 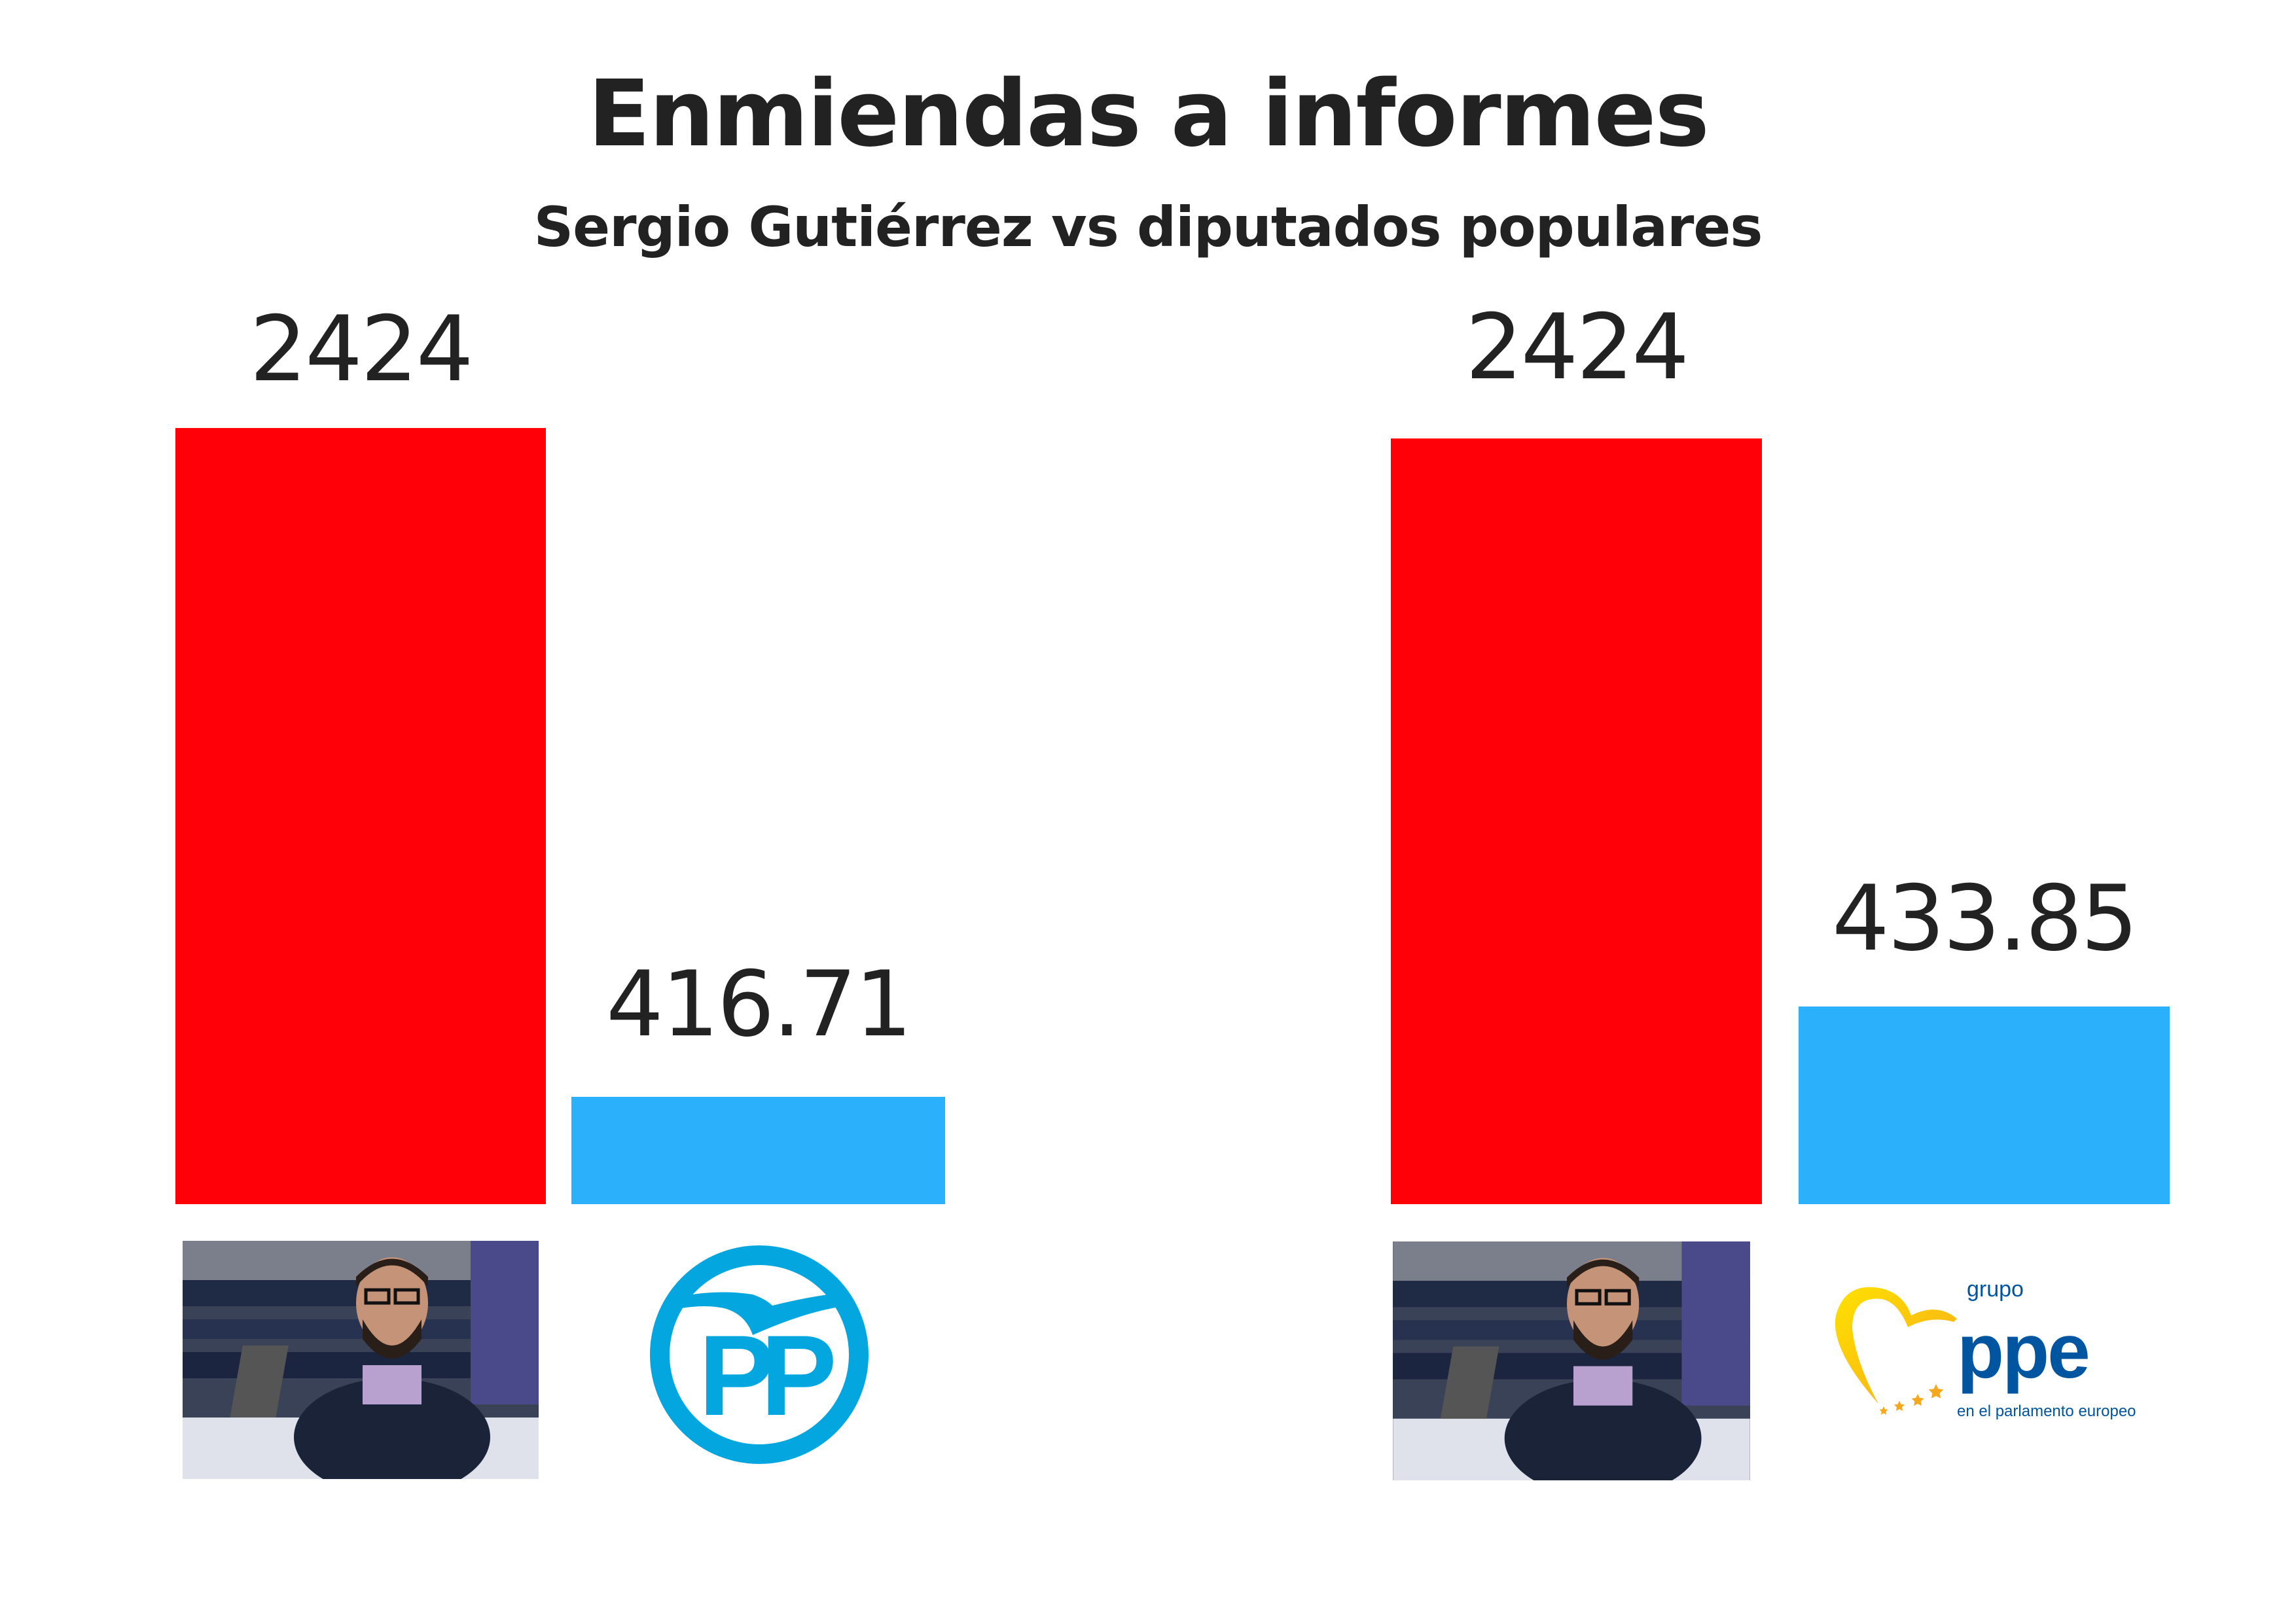 I want to click on bar-sergio-right, so click(x=1576, y=821).